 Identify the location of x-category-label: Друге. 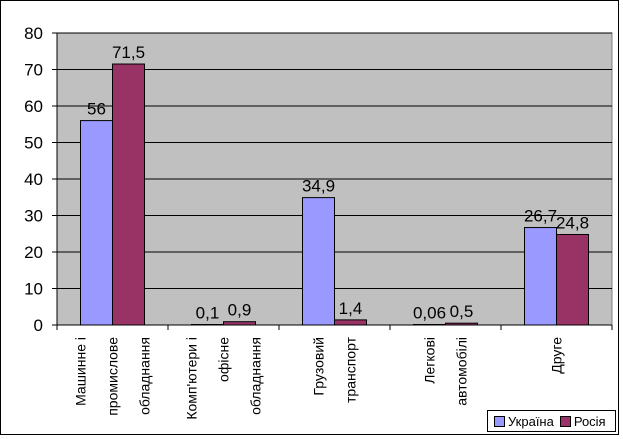
(557, 355).